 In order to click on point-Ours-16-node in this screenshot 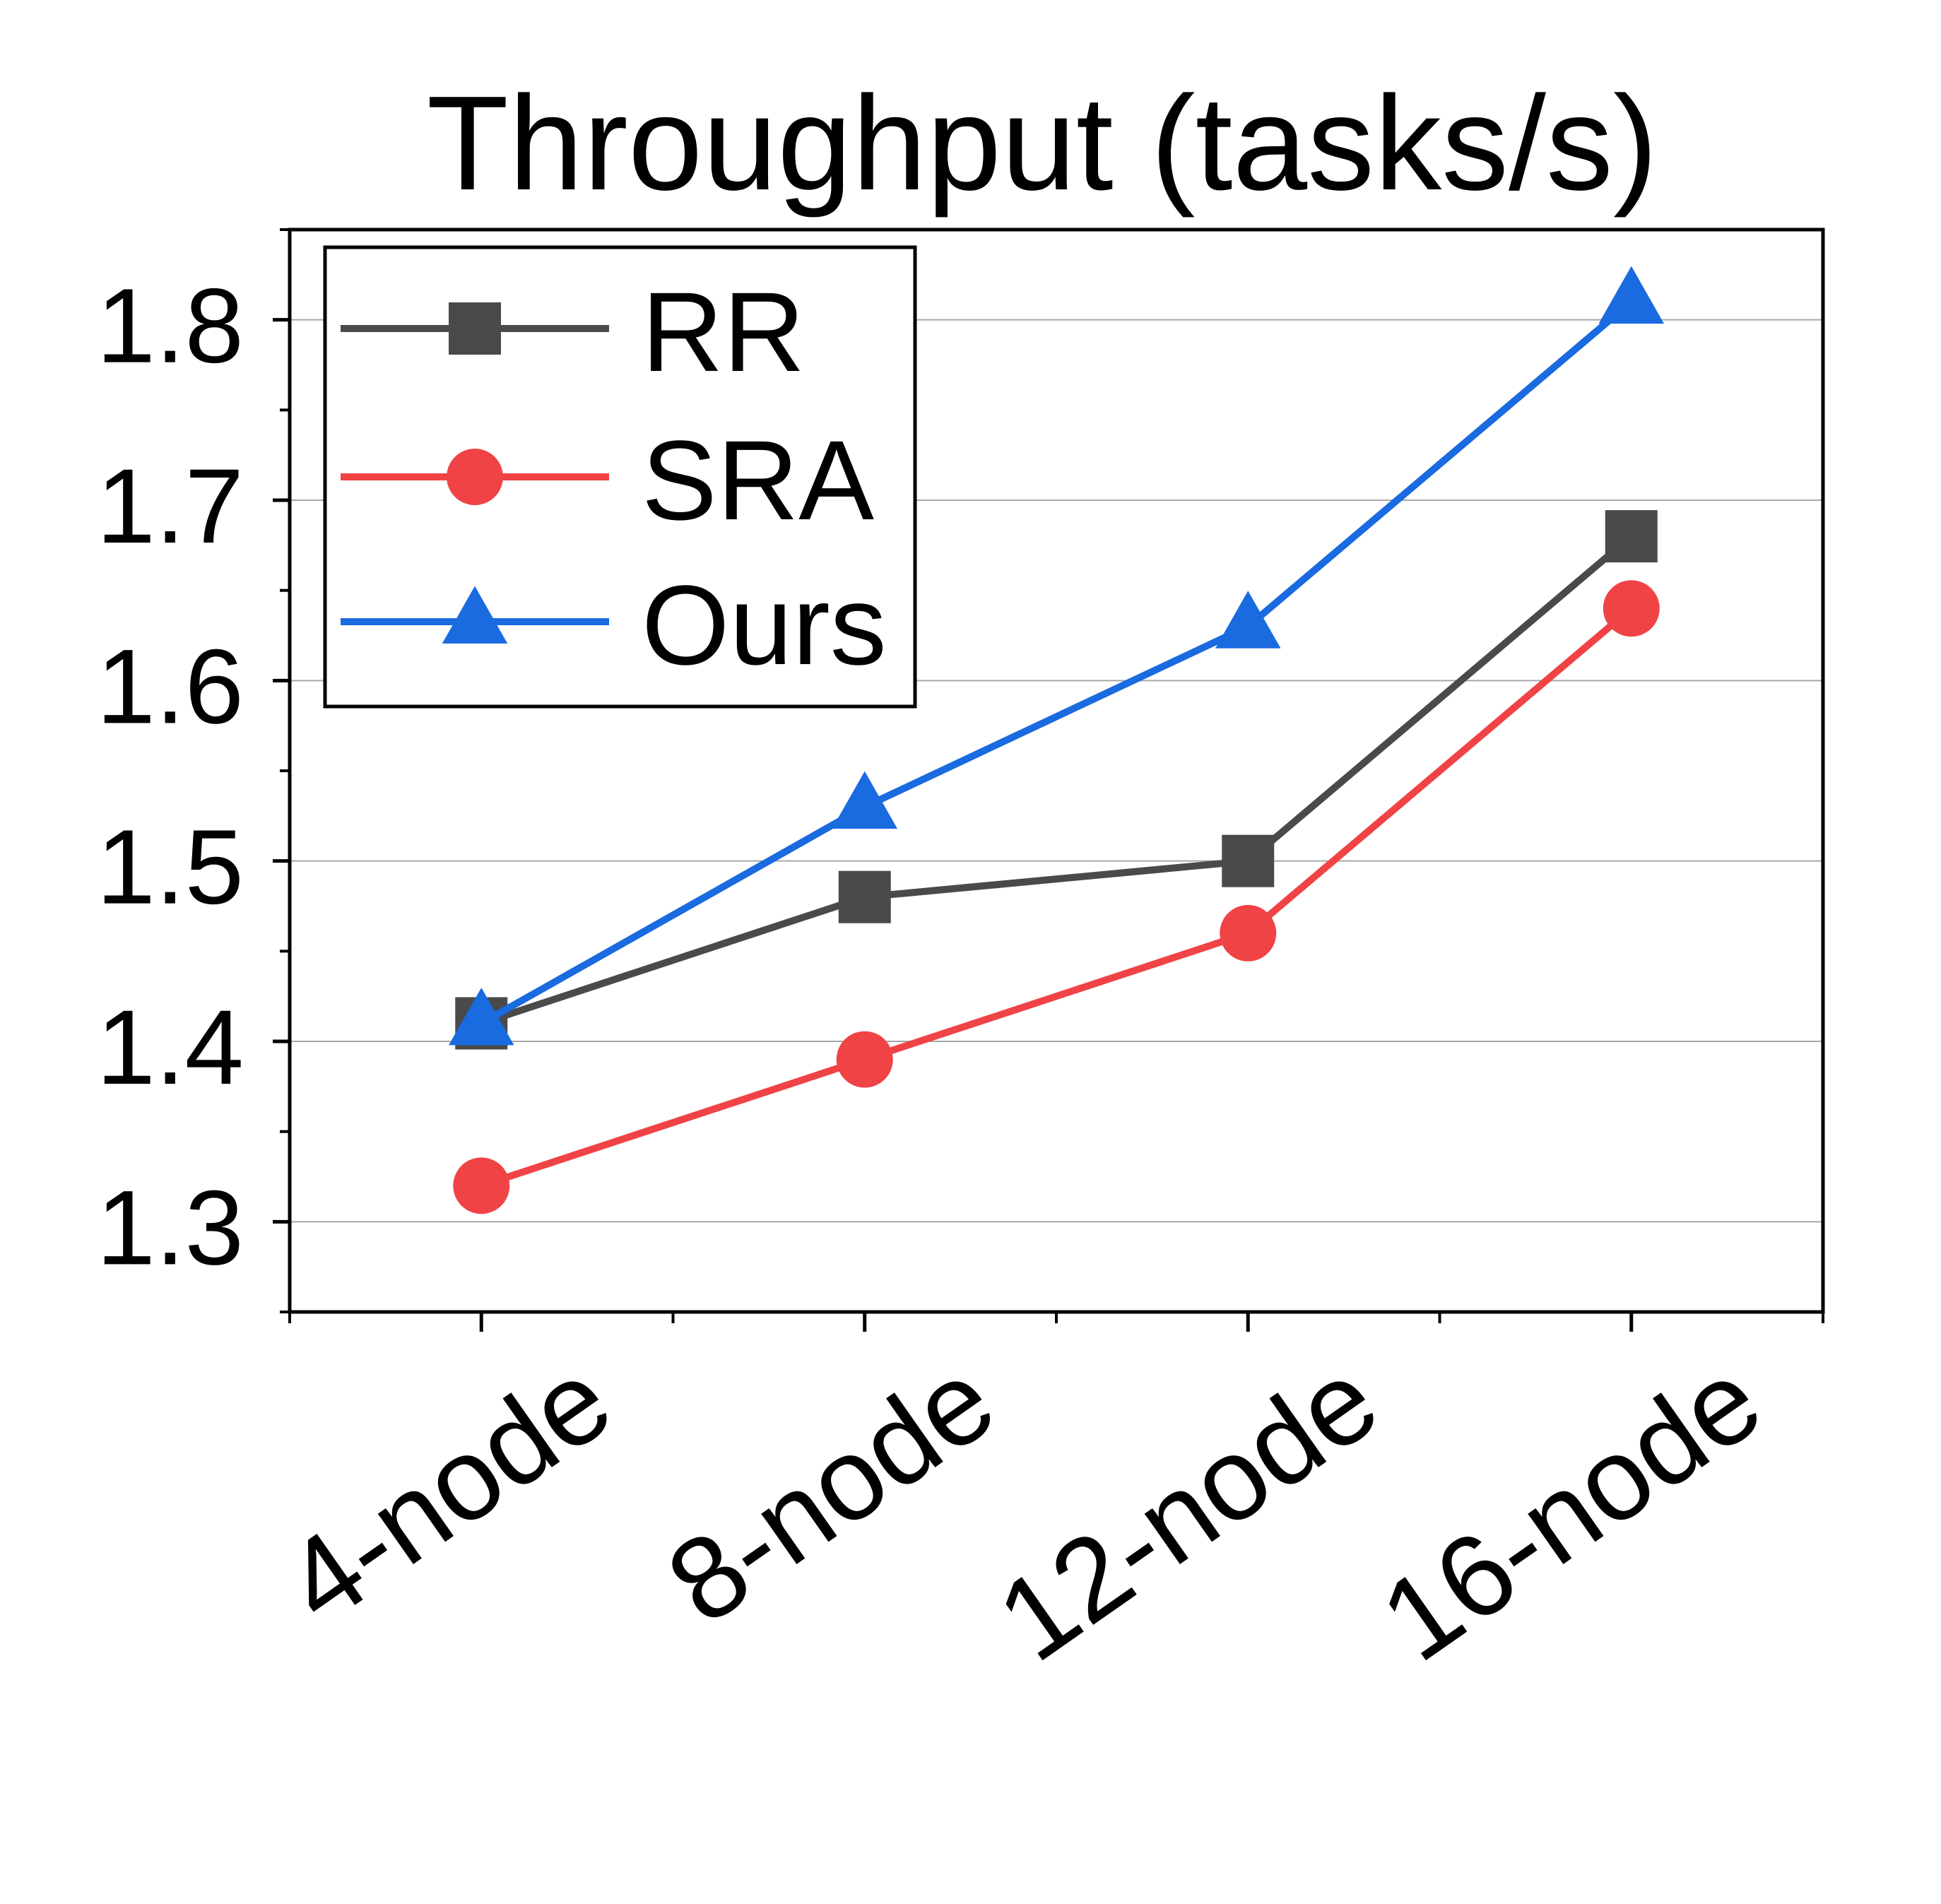, I will do `click(1631, 295)`.